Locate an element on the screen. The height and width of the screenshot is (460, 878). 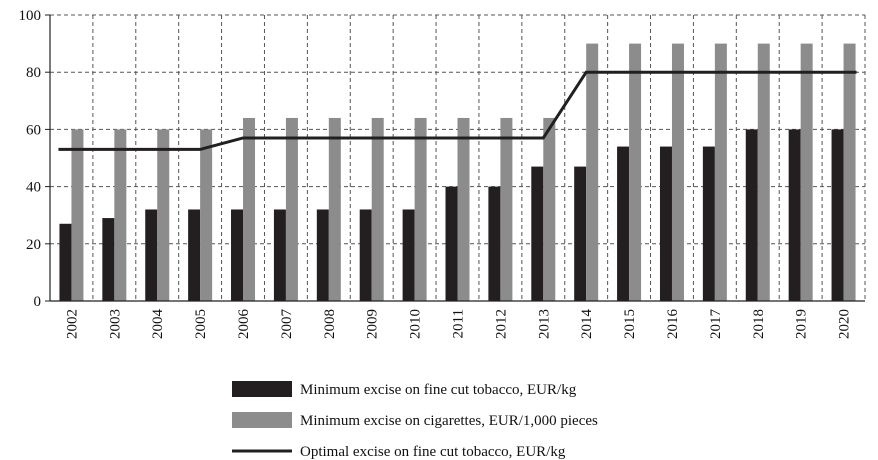
legend-swatch-cigarettes is located at coordinates (262, 420).